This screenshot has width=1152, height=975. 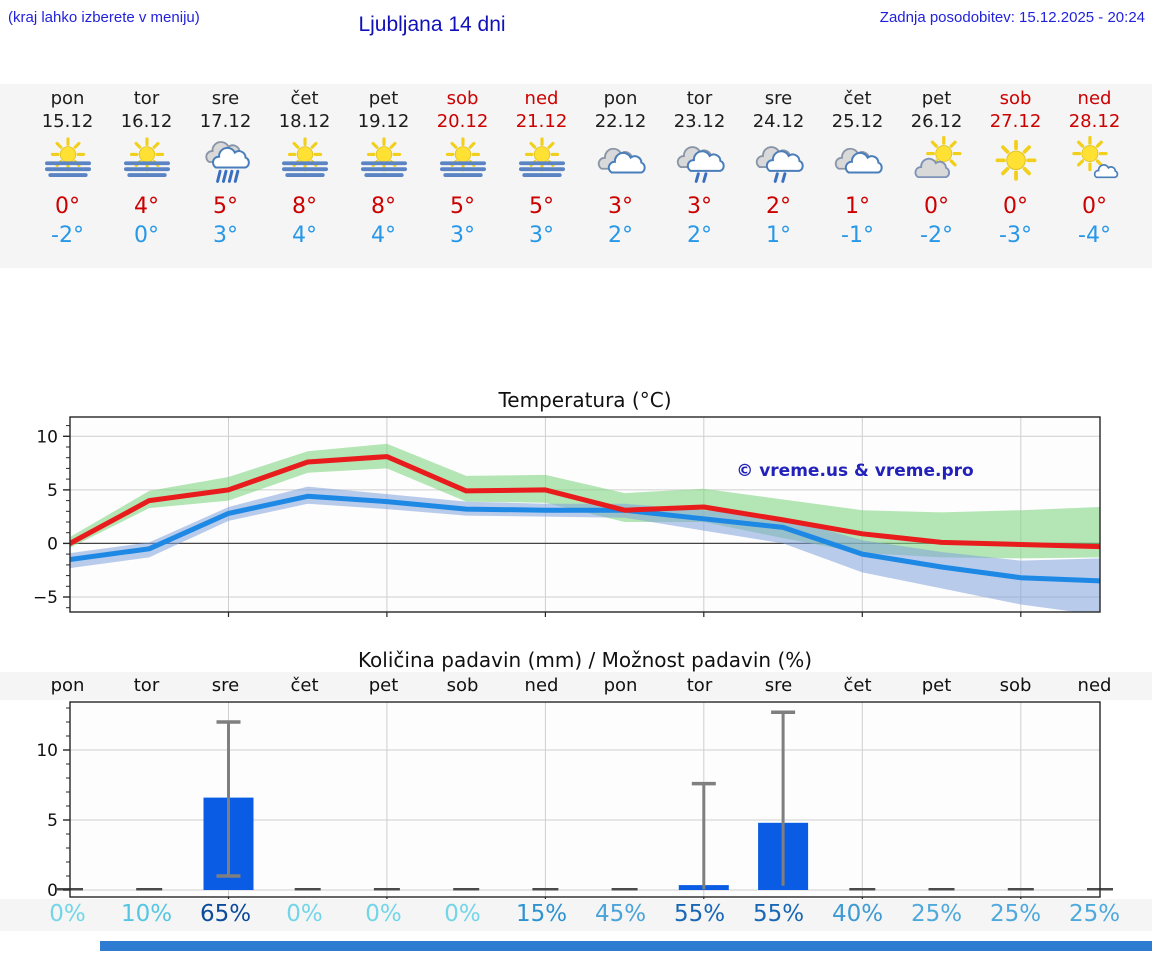 What do you see at coordinates (1012, 17) in the screenshot?
I see `last-updated: Zadnja posodobitev: 15.12.2025 - 20:24` at bounding box center [1012, 17].